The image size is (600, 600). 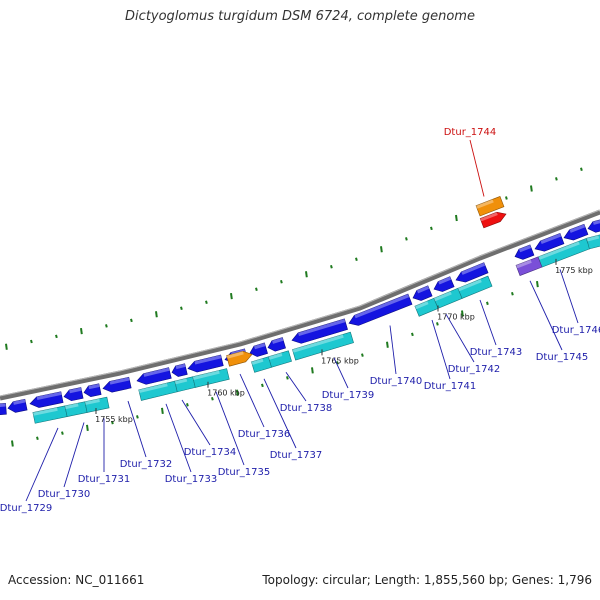 What do you see at coordinates (296, 455) in the screenshot?
I see `gene-label: Dtur_1737` at bounding box center [296, 455].